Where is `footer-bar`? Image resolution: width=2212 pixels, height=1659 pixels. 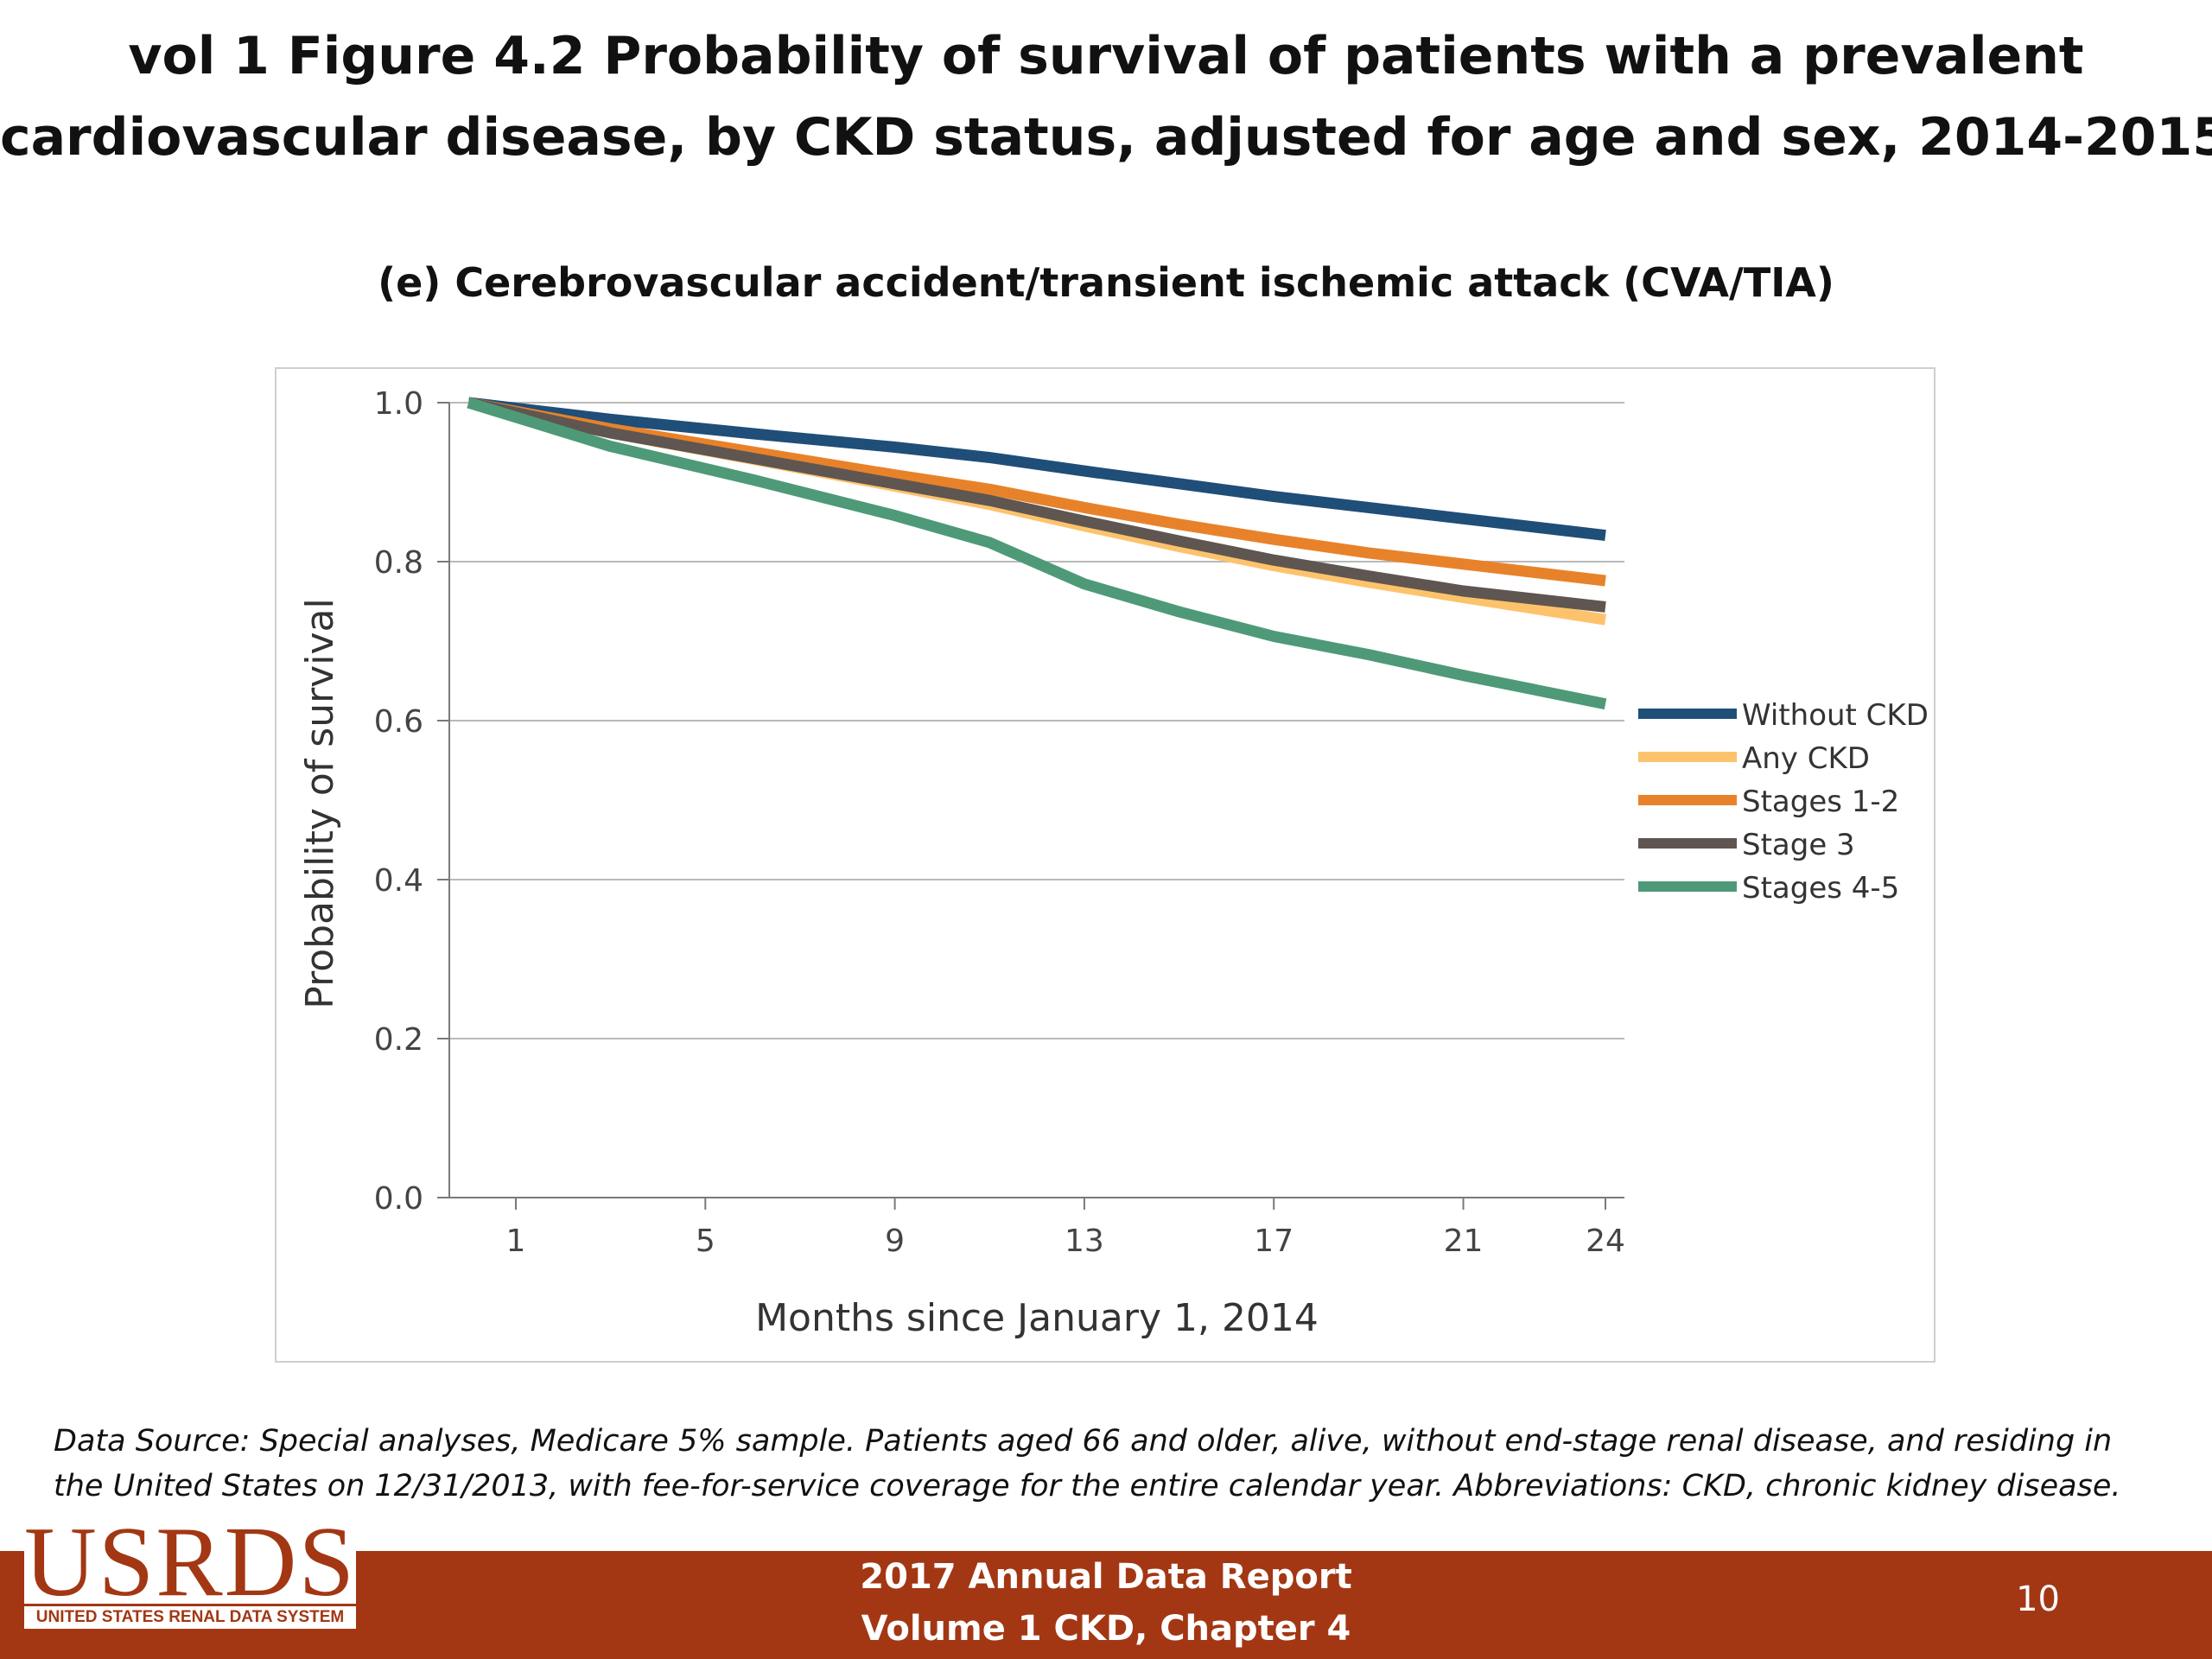 footer-bar is located at coordinates (1106, 1605).